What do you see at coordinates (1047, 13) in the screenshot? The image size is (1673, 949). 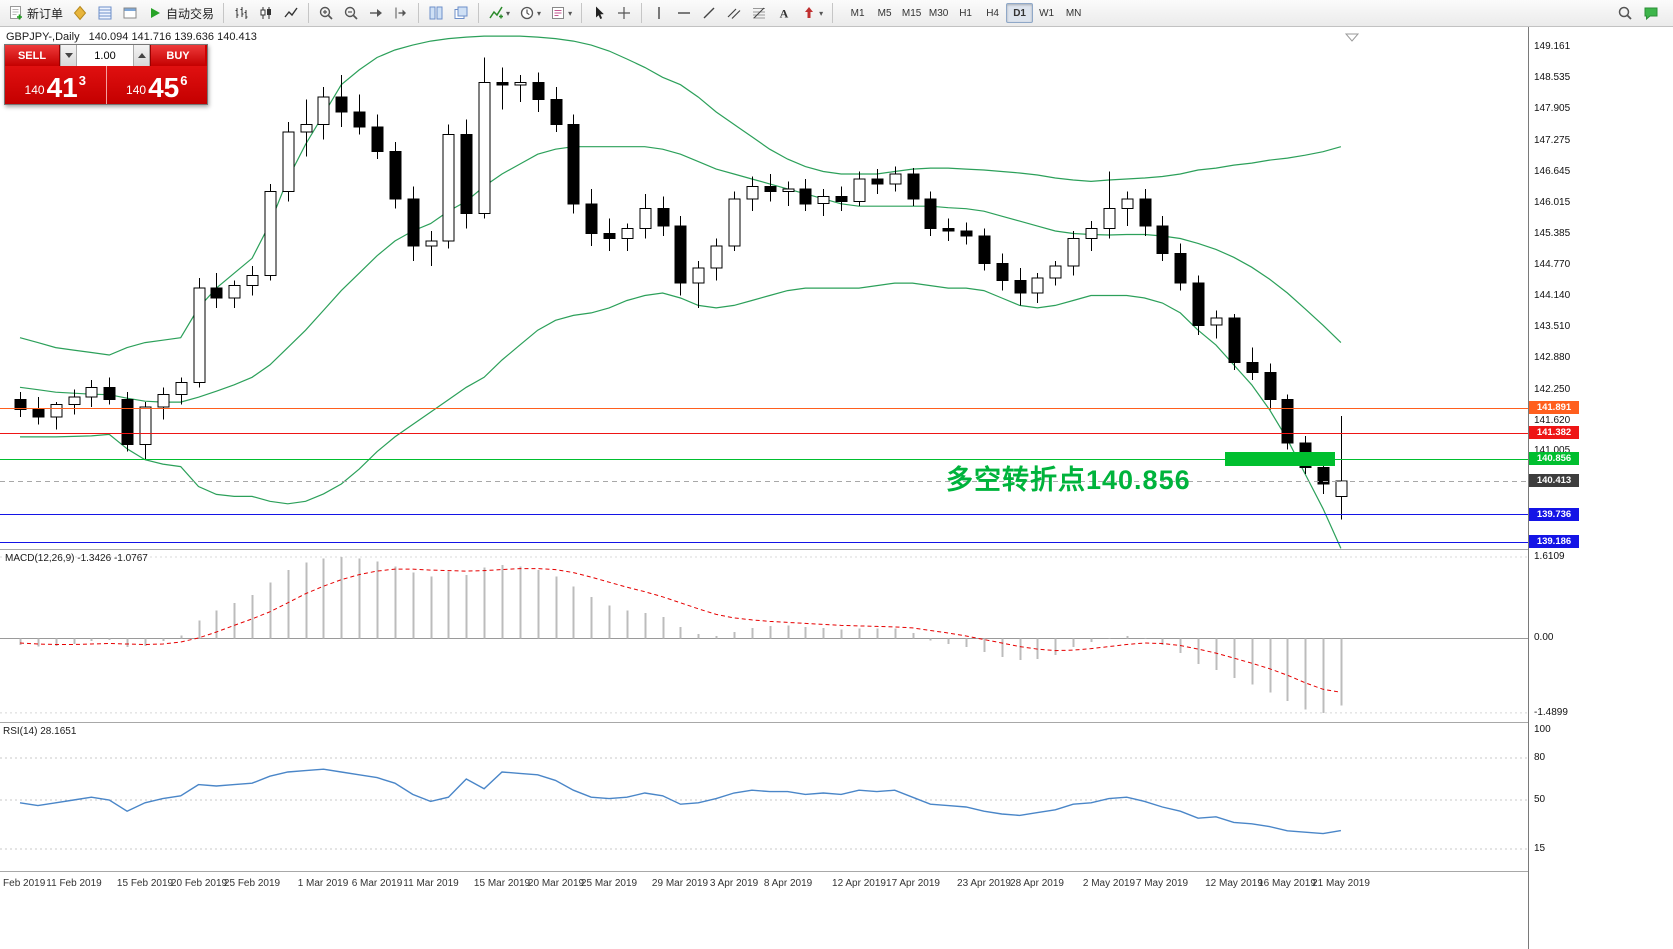 I see `timeframe-w1-button: W1` at bounding box center [1047, 13].